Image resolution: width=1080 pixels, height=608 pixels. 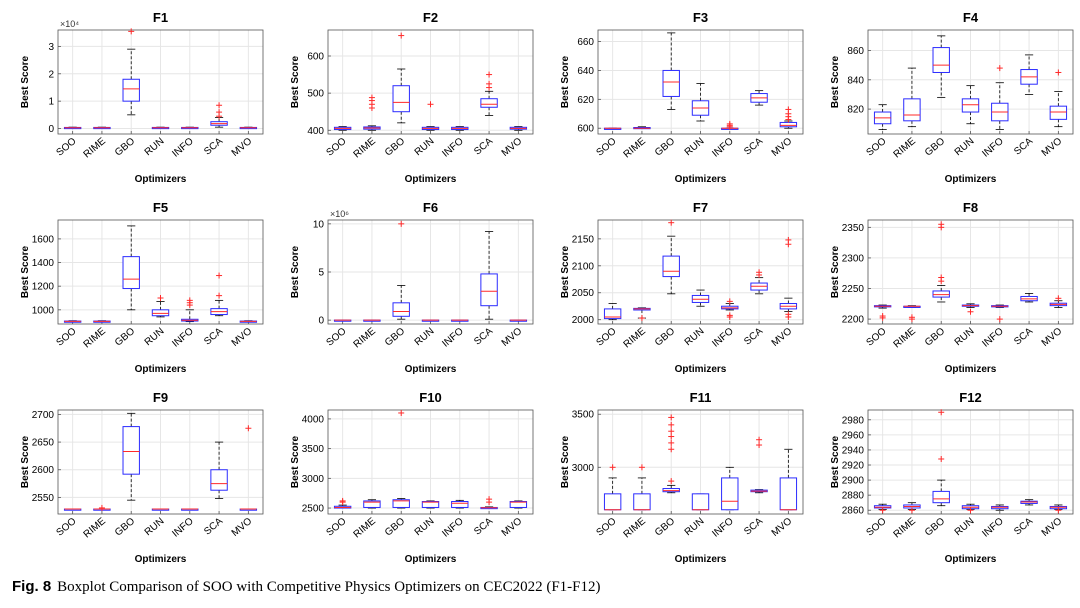 What do you see at coordinates (315, 131) in the screenshot?
I see `y-tick-label: 400` at bounding box center [315, 131].